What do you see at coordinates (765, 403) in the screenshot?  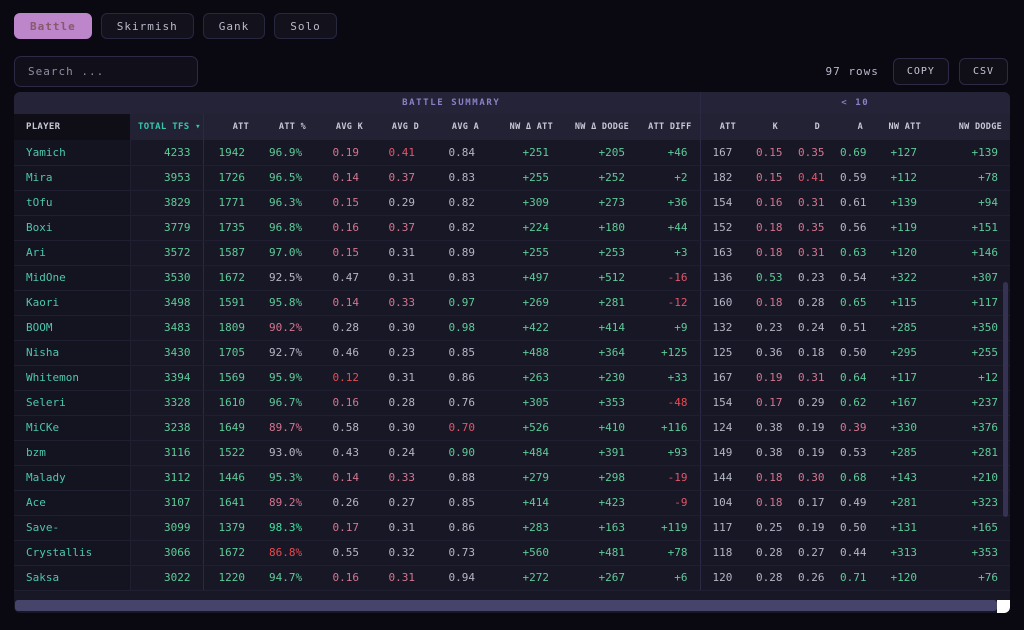 I see `stat-cell: 0.17` at bounding box center [765, 403].